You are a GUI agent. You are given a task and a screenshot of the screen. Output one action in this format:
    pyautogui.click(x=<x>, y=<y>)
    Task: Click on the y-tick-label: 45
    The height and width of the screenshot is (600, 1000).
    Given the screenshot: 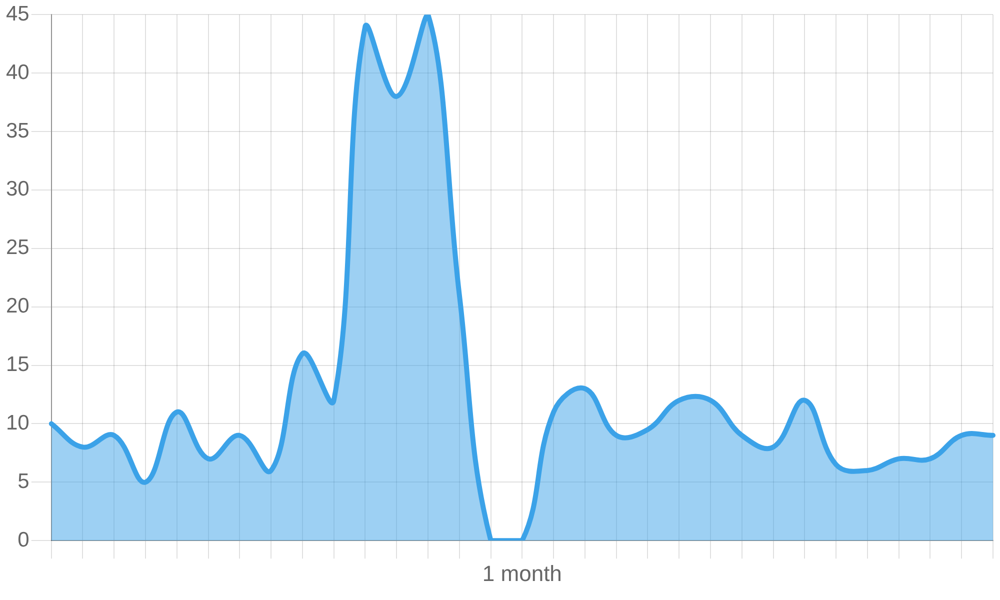 What is the action you would take?
    pyautogui.click(x=18, y=14)
    